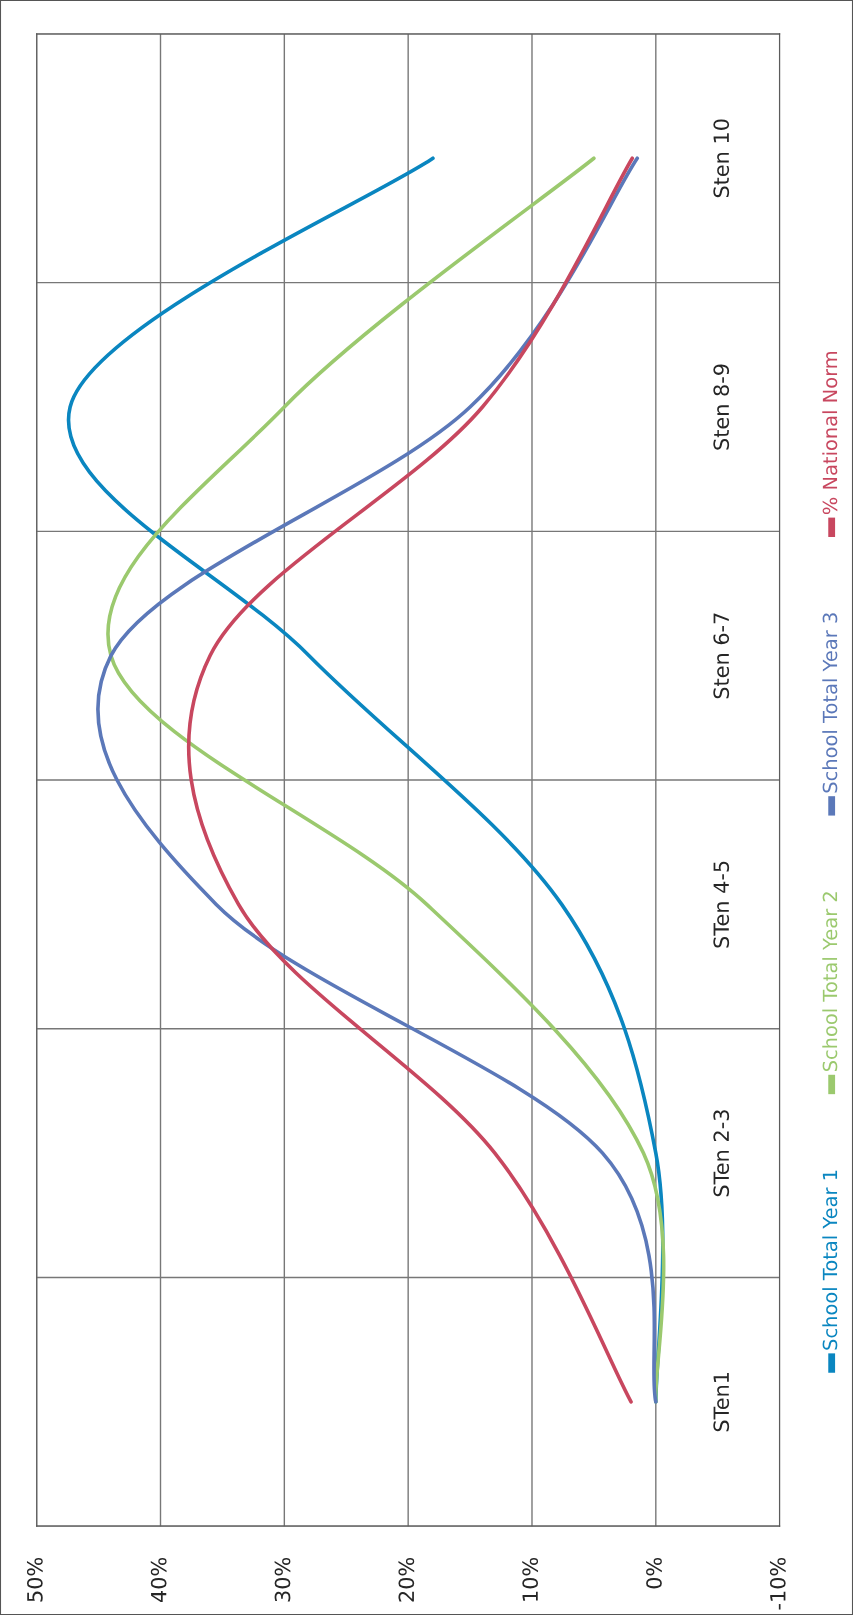 This screenshot has height=1615, width=853. Describe the element at coordinates (721, 904) in the screenshot. I see `y-tick-label: STen 4-5` at that location.